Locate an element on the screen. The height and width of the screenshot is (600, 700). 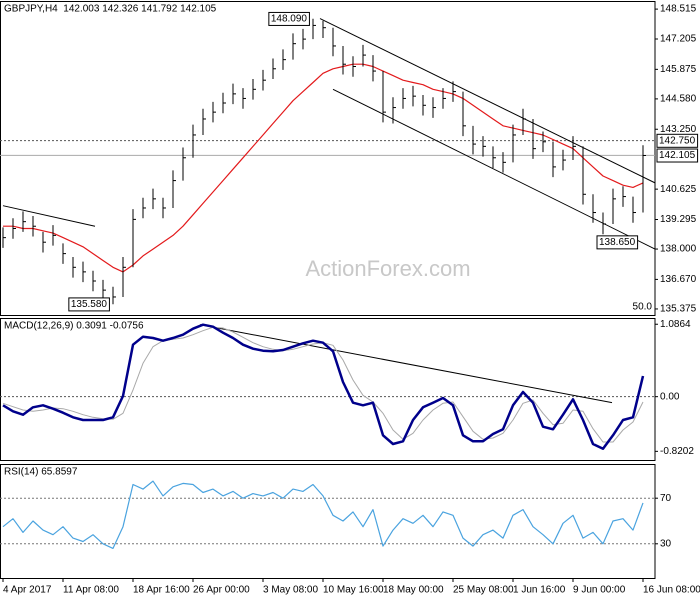
level-label: 142.750 is located at coordinates (677, 140).